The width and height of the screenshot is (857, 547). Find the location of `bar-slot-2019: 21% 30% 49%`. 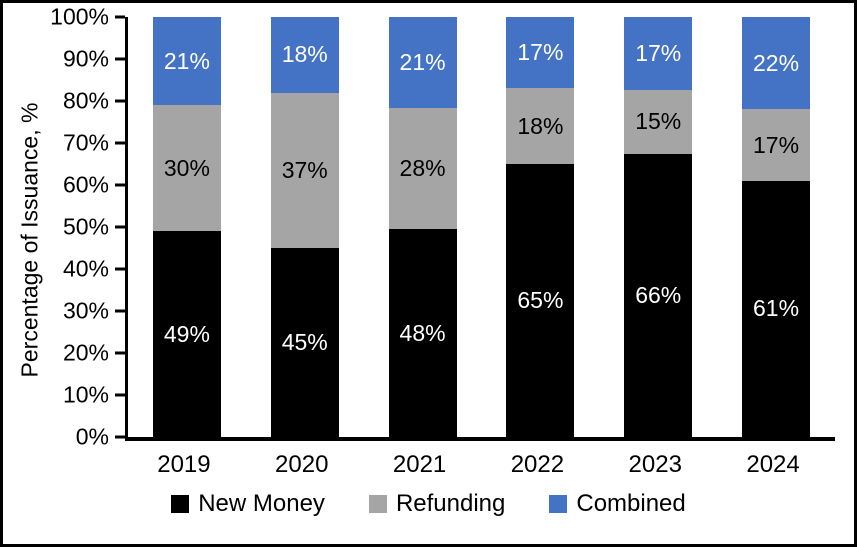

bar-slot-2019: 21% 30% 49% is located at coordinates (187, 227).